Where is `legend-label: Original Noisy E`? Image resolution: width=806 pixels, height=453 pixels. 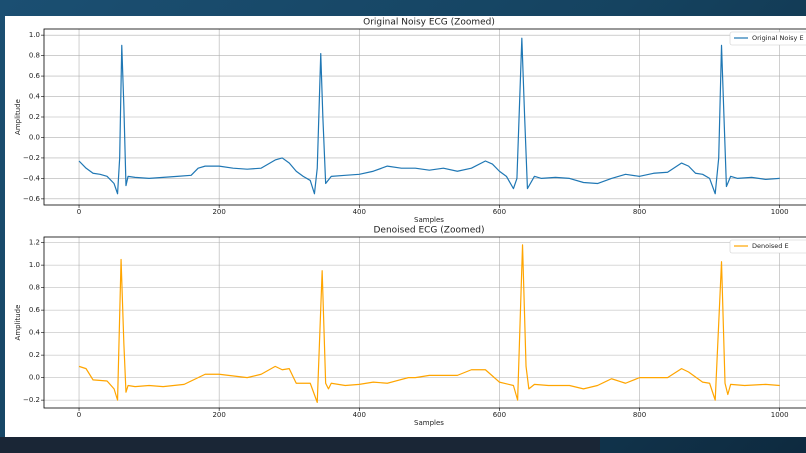
legend-label: Original Noisy E is located at coordinates (778, 38).